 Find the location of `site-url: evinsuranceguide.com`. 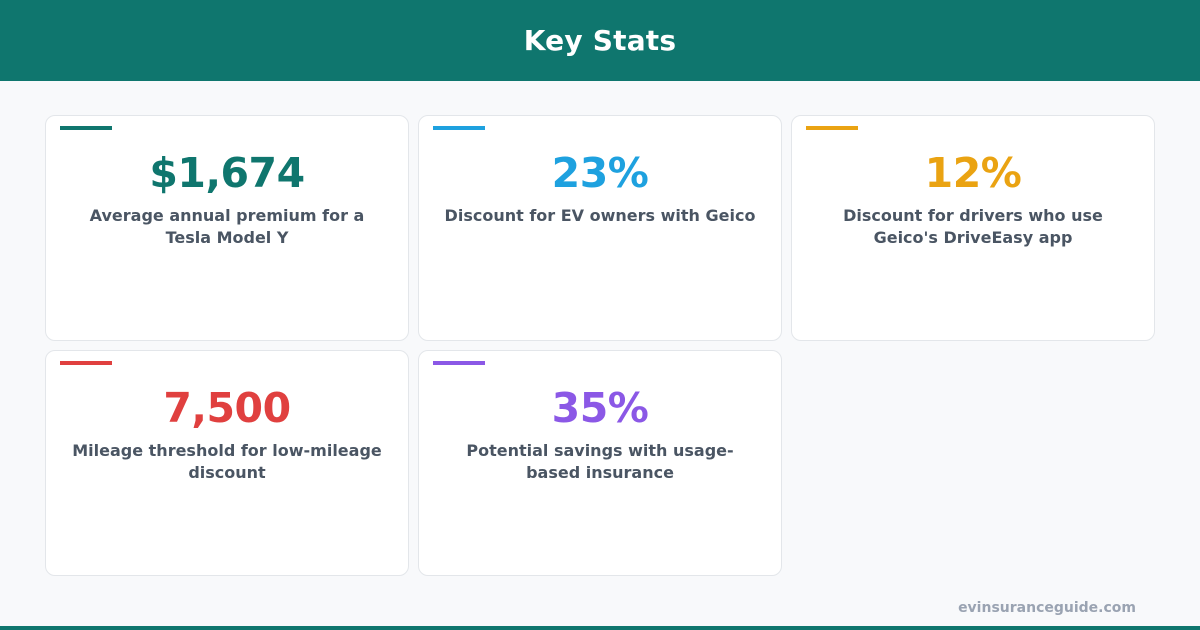

site-url: evinsuranceguide.com is located at coordinates (1047, 608).